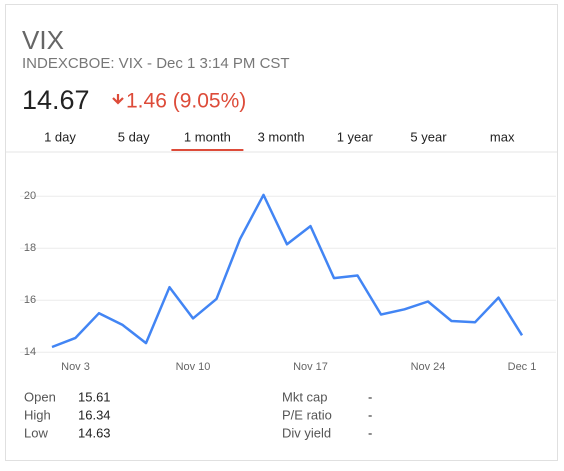 Image resolution: width=564 pixels, height=471 pixels. What do you see at coordinates (428, 367) in the screenshot?
I see `x-tick-label: Nov 24` at bounding box center [428, 367].